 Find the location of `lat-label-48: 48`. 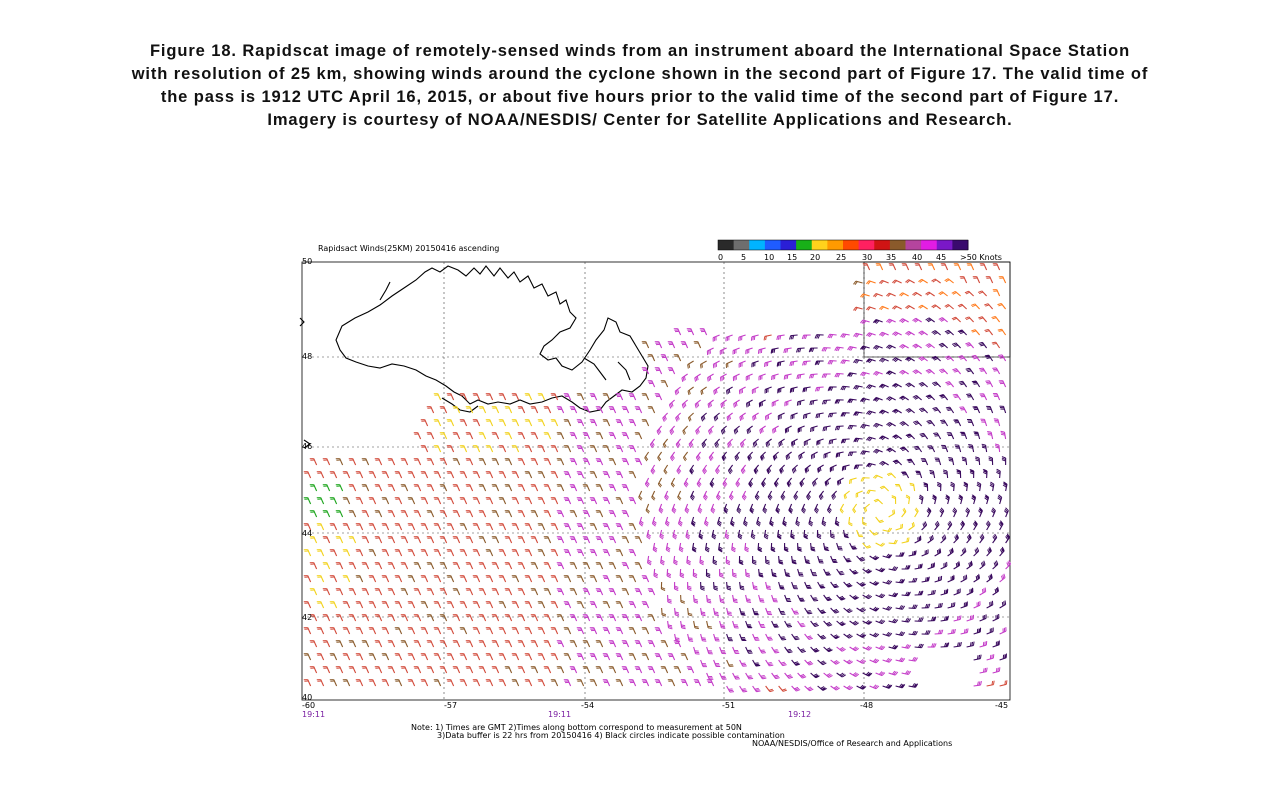

lat-label-48: 48 is located at coordinates (307, 356).